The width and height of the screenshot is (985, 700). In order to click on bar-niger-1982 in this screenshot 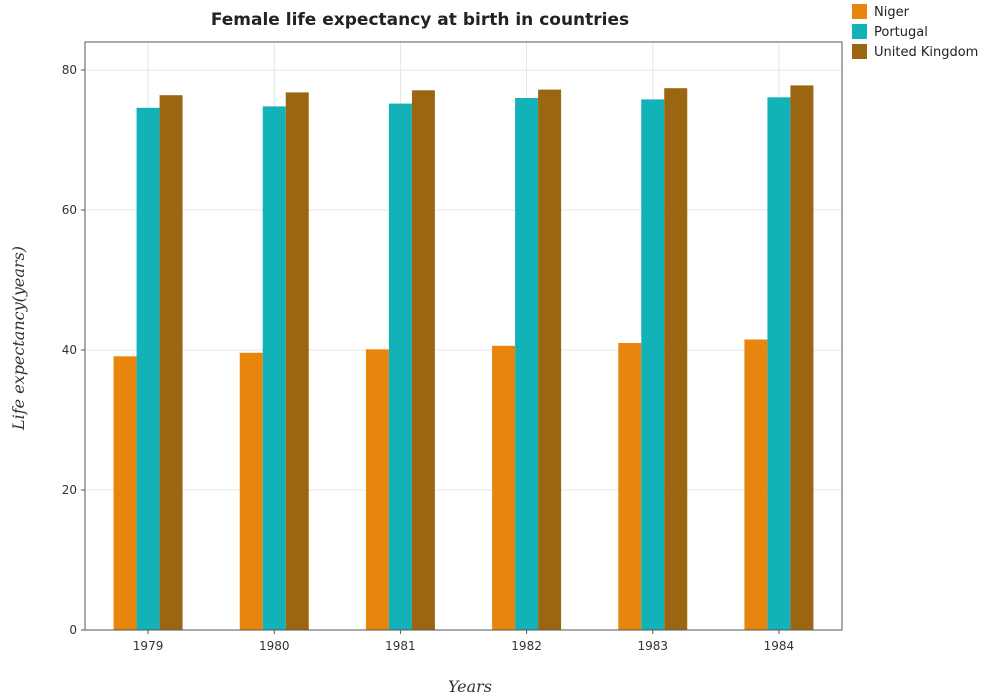, I will do `click(504, 487)`.